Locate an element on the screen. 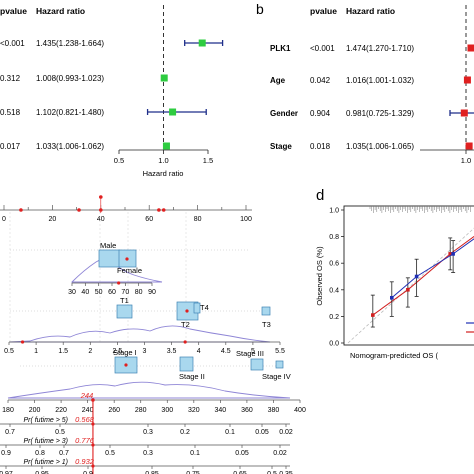 The height and width of the screenshot is (474, 474). nomogram-gender-label-female: Female is located at coordinates (129, 270).